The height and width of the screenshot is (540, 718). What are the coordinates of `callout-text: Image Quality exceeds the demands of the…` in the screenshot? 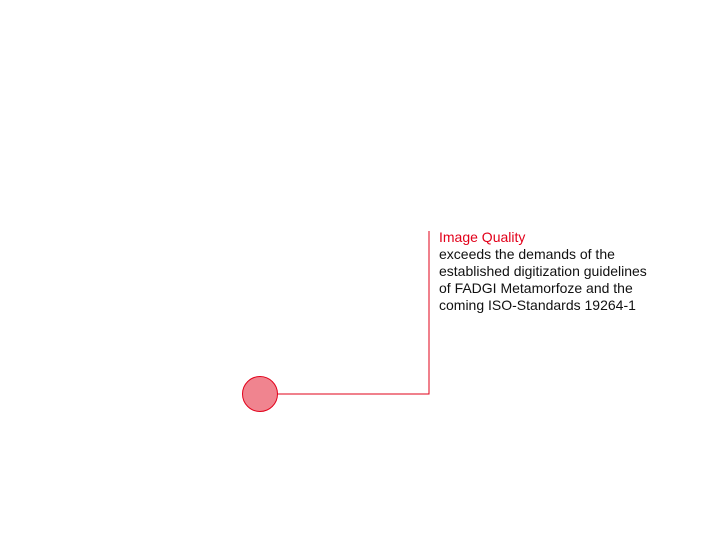 It's located at (543, 271).